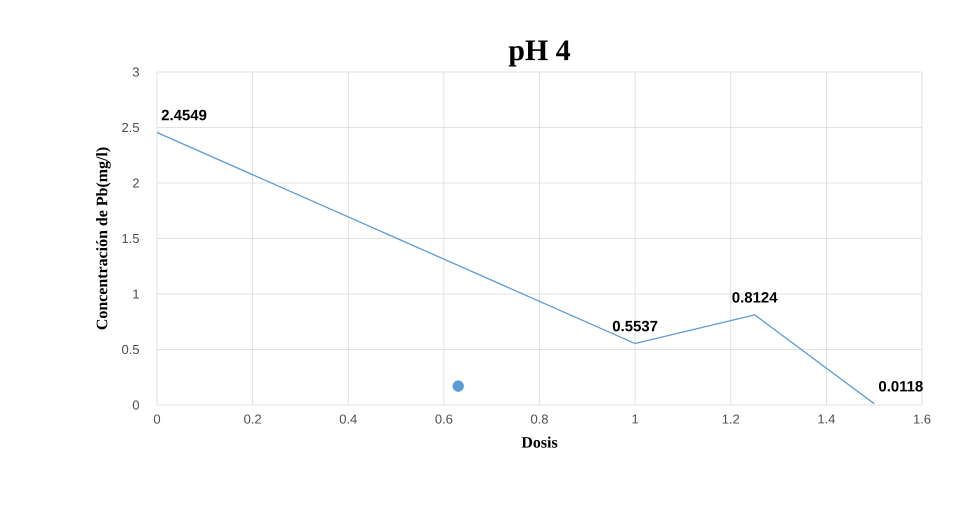  I want to click on x-tick-label: 0.4, so click(348, 419).